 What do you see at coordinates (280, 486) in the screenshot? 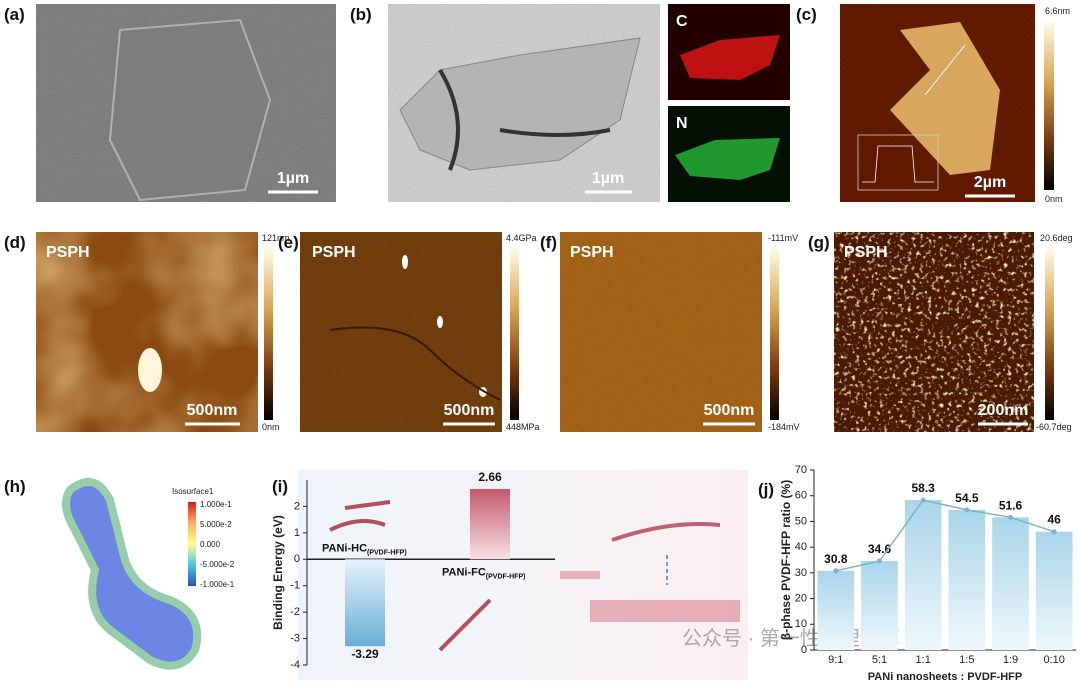
I see `panel-label: (i)` at bounding box center [280, 486].